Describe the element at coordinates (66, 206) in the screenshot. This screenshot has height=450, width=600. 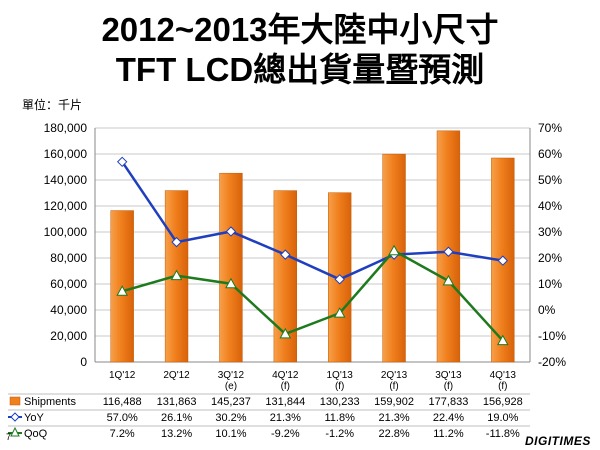
I see `left-axis-tick-label: 120,000` at that location.